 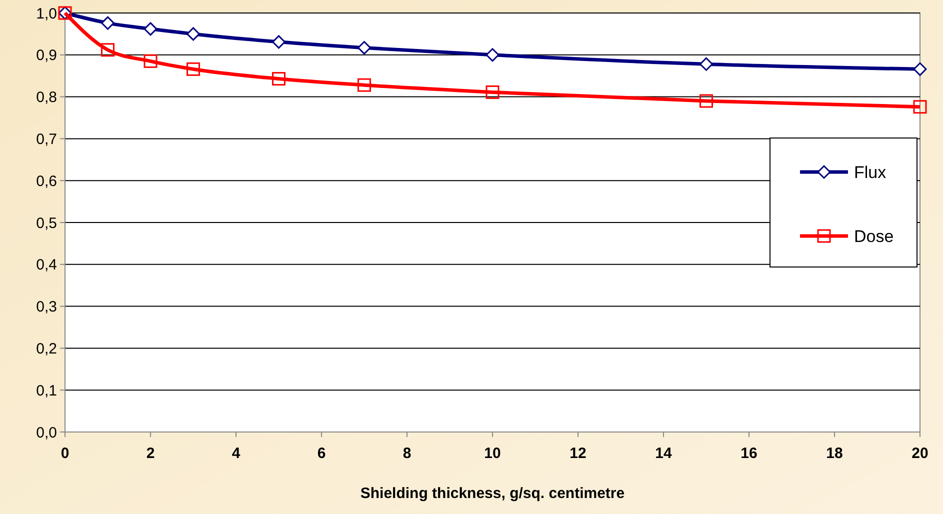 What do you see at coordinates (920, 453) in the screenshot?
I see `x-tick-label: 20` at bounding box center [920, 453].